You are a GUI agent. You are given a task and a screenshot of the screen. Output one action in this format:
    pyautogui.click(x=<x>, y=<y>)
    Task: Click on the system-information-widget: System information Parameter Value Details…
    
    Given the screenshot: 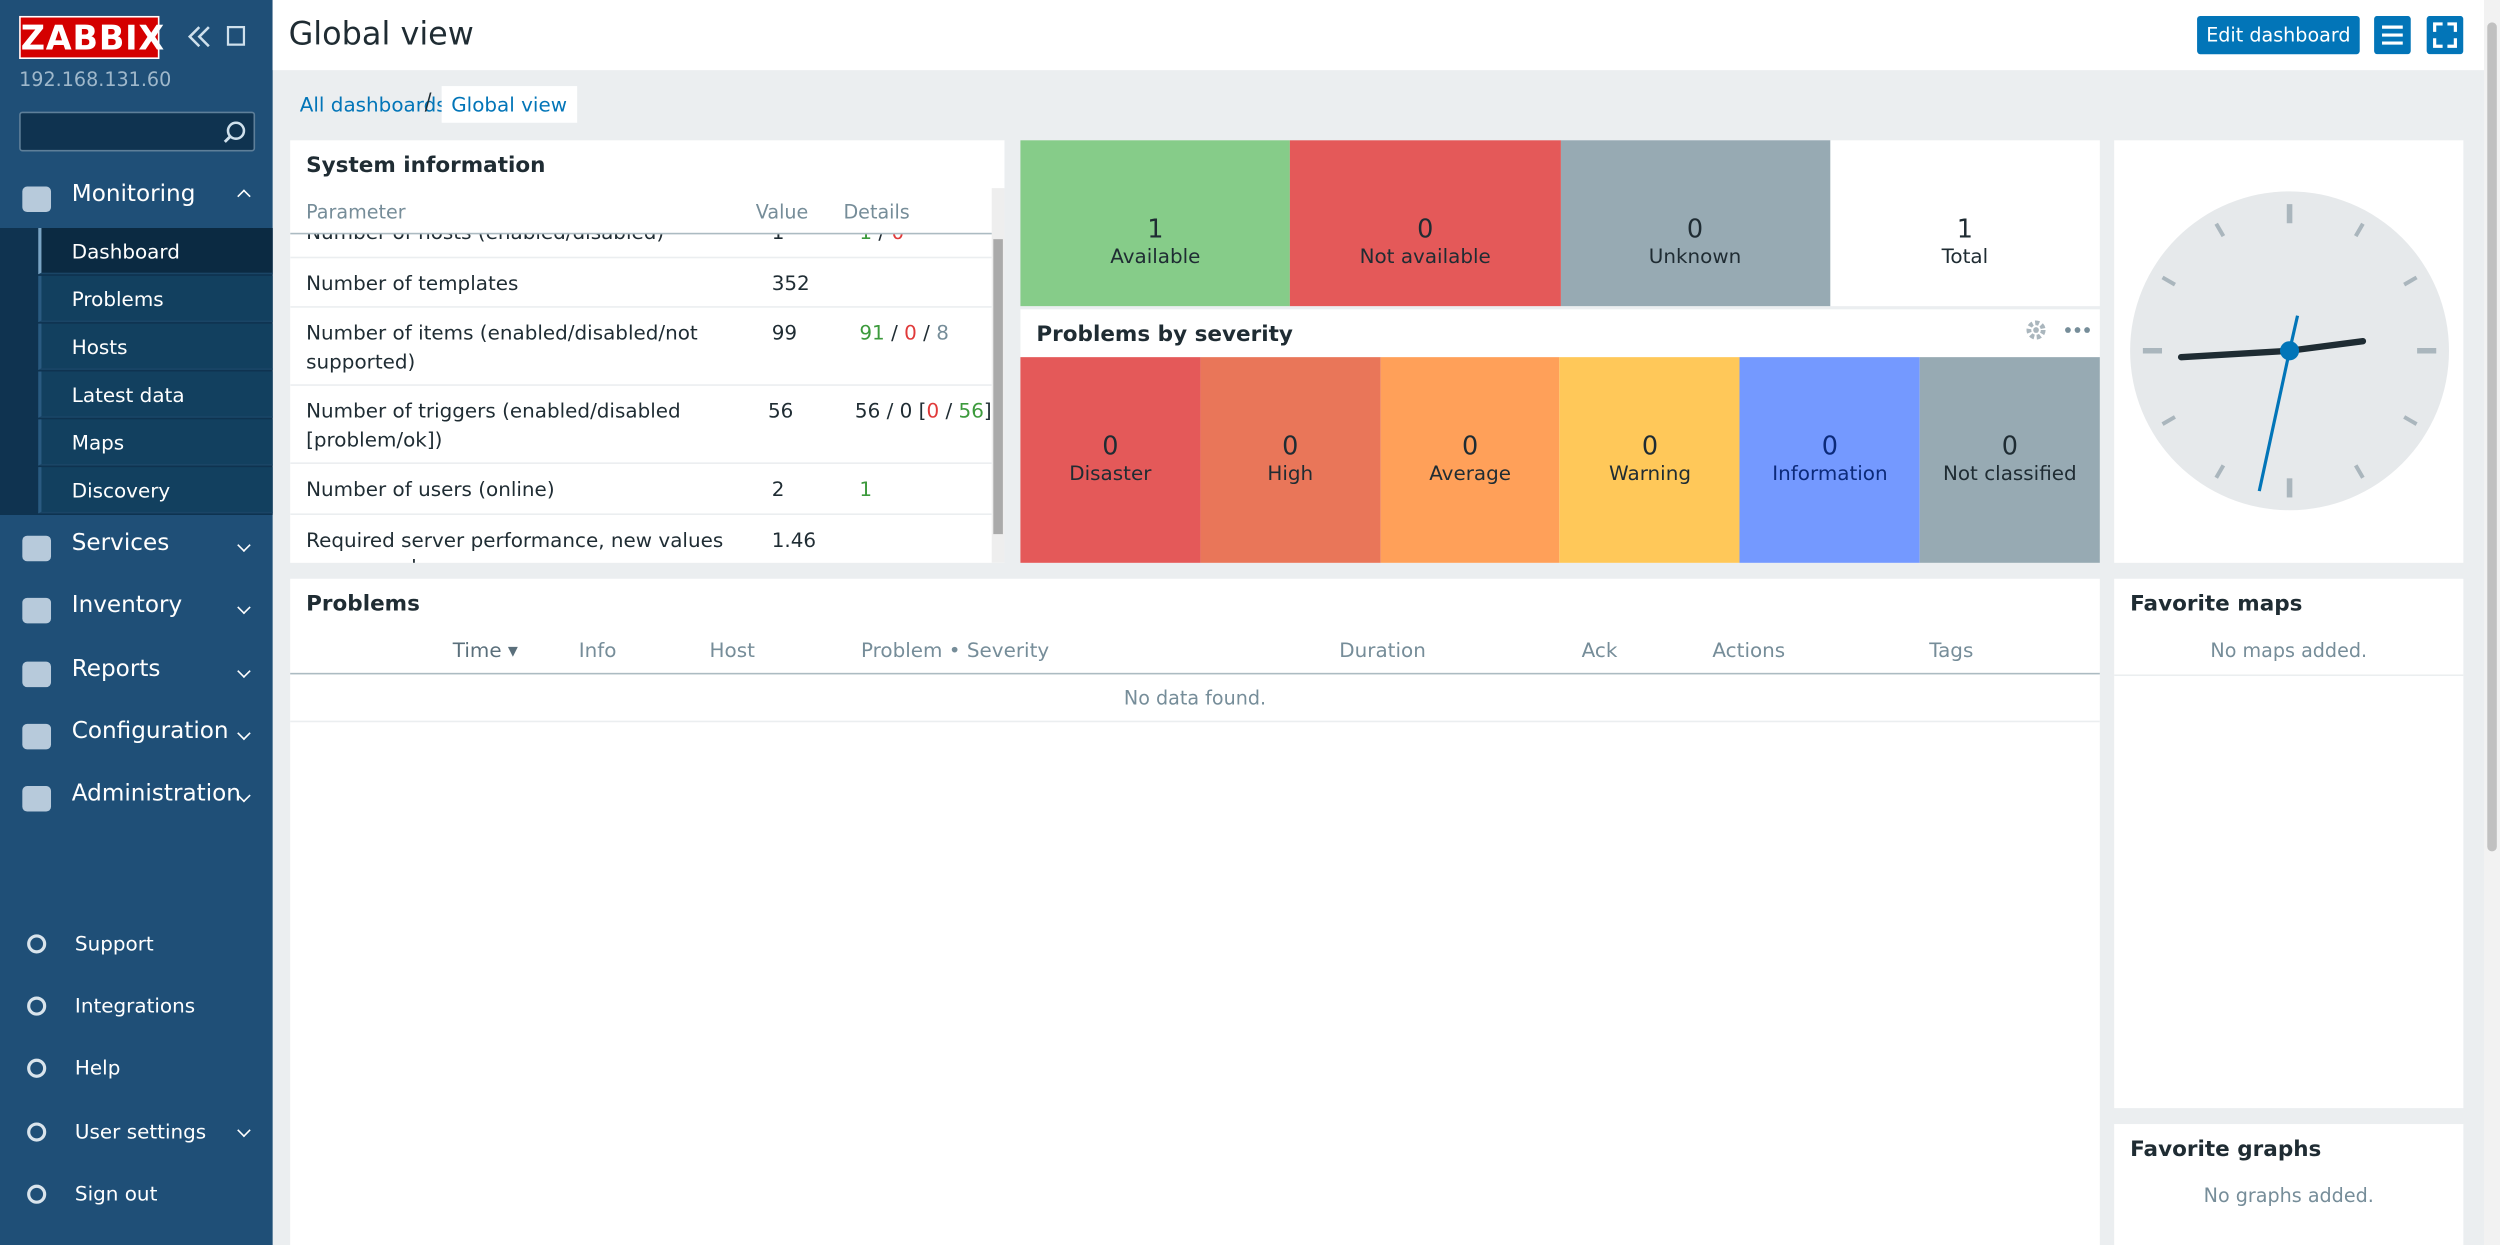 What is the action you would take?
    pyautogui.click(x=647, y=351)
    